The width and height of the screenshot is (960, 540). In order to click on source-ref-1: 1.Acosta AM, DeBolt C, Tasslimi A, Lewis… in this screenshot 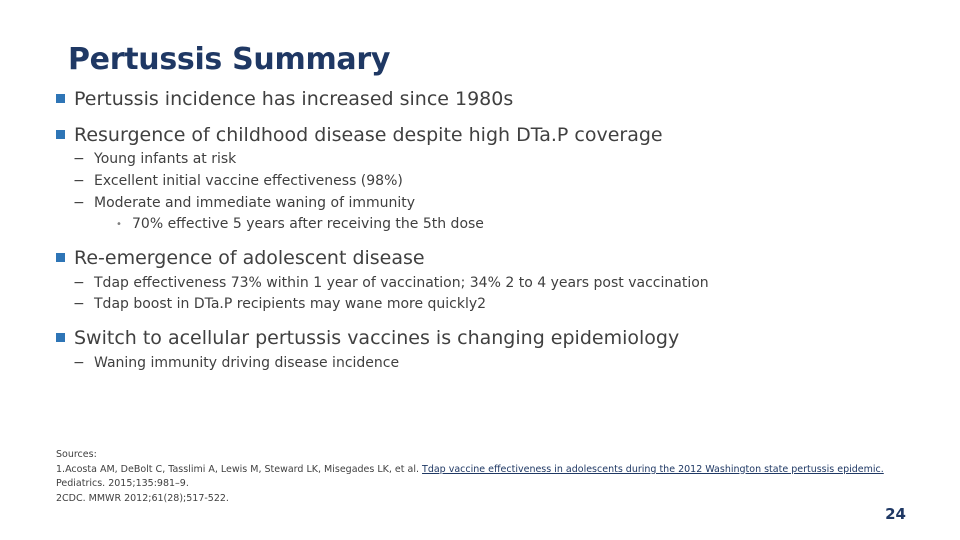, I will do `click(470, 470)`.